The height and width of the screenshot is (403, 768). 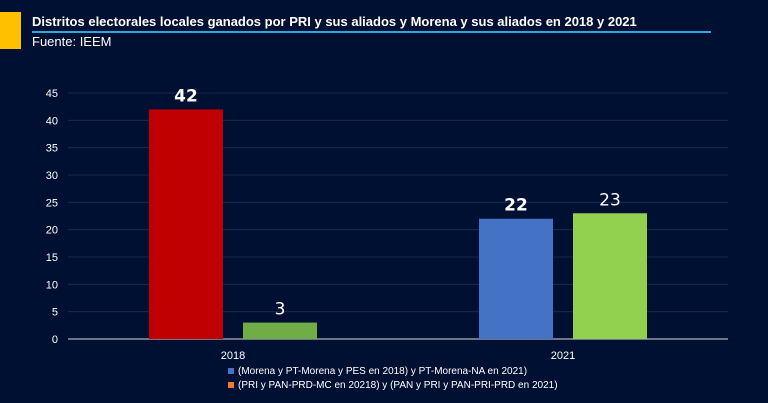 I want to click on y-tick-label: 0, so click(x=55, y=340).